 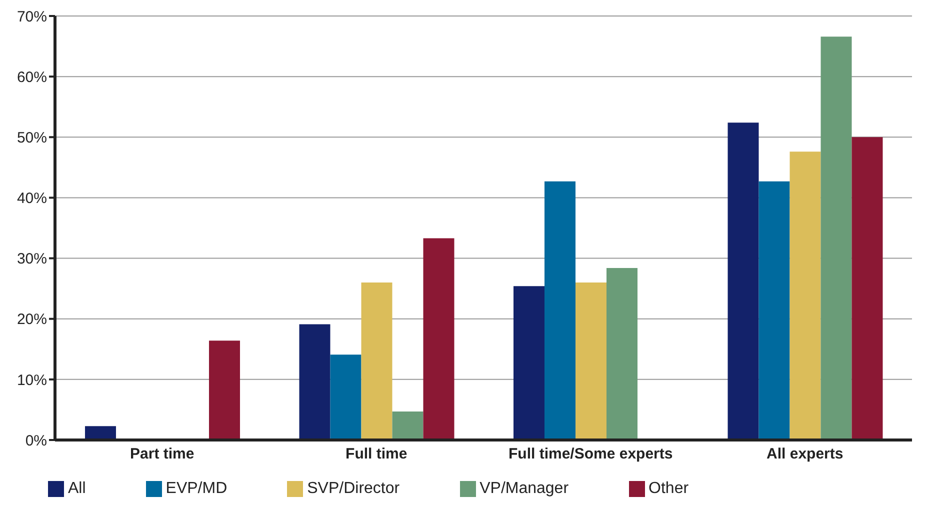 What do you see at coordinates (524, 488) in the screenshot?
I see `legend-label: VP/Manager` at bounding box center [524, 488].